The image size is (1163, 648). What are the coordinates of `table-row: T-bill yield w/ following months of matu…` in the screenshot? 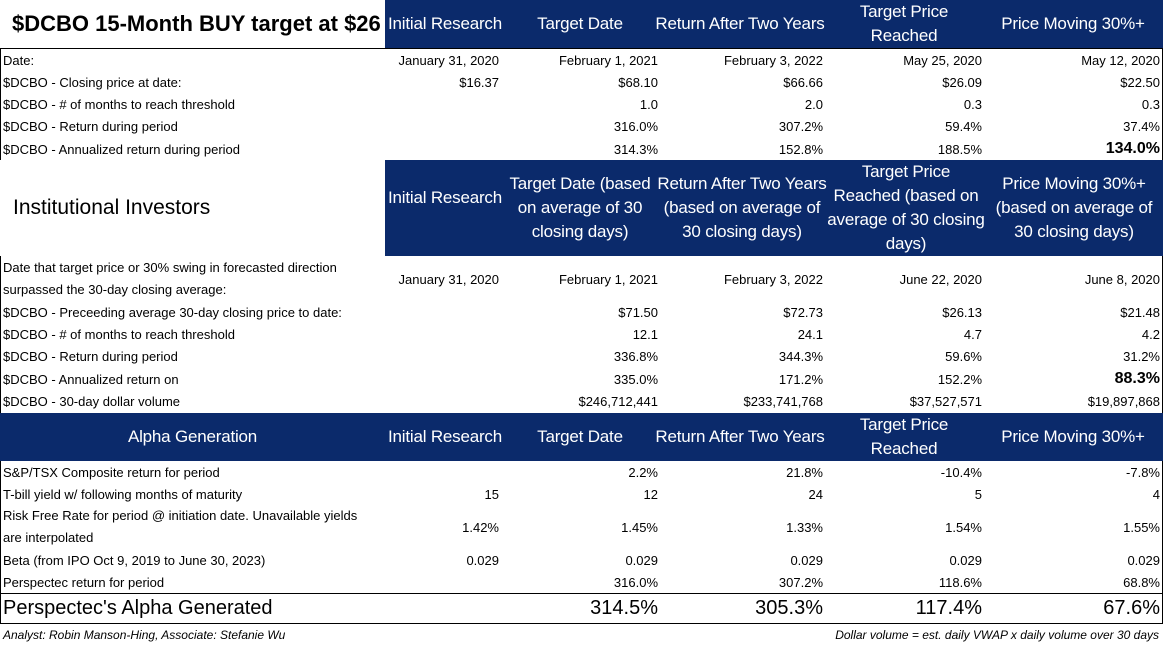 It's located at (581, 494).